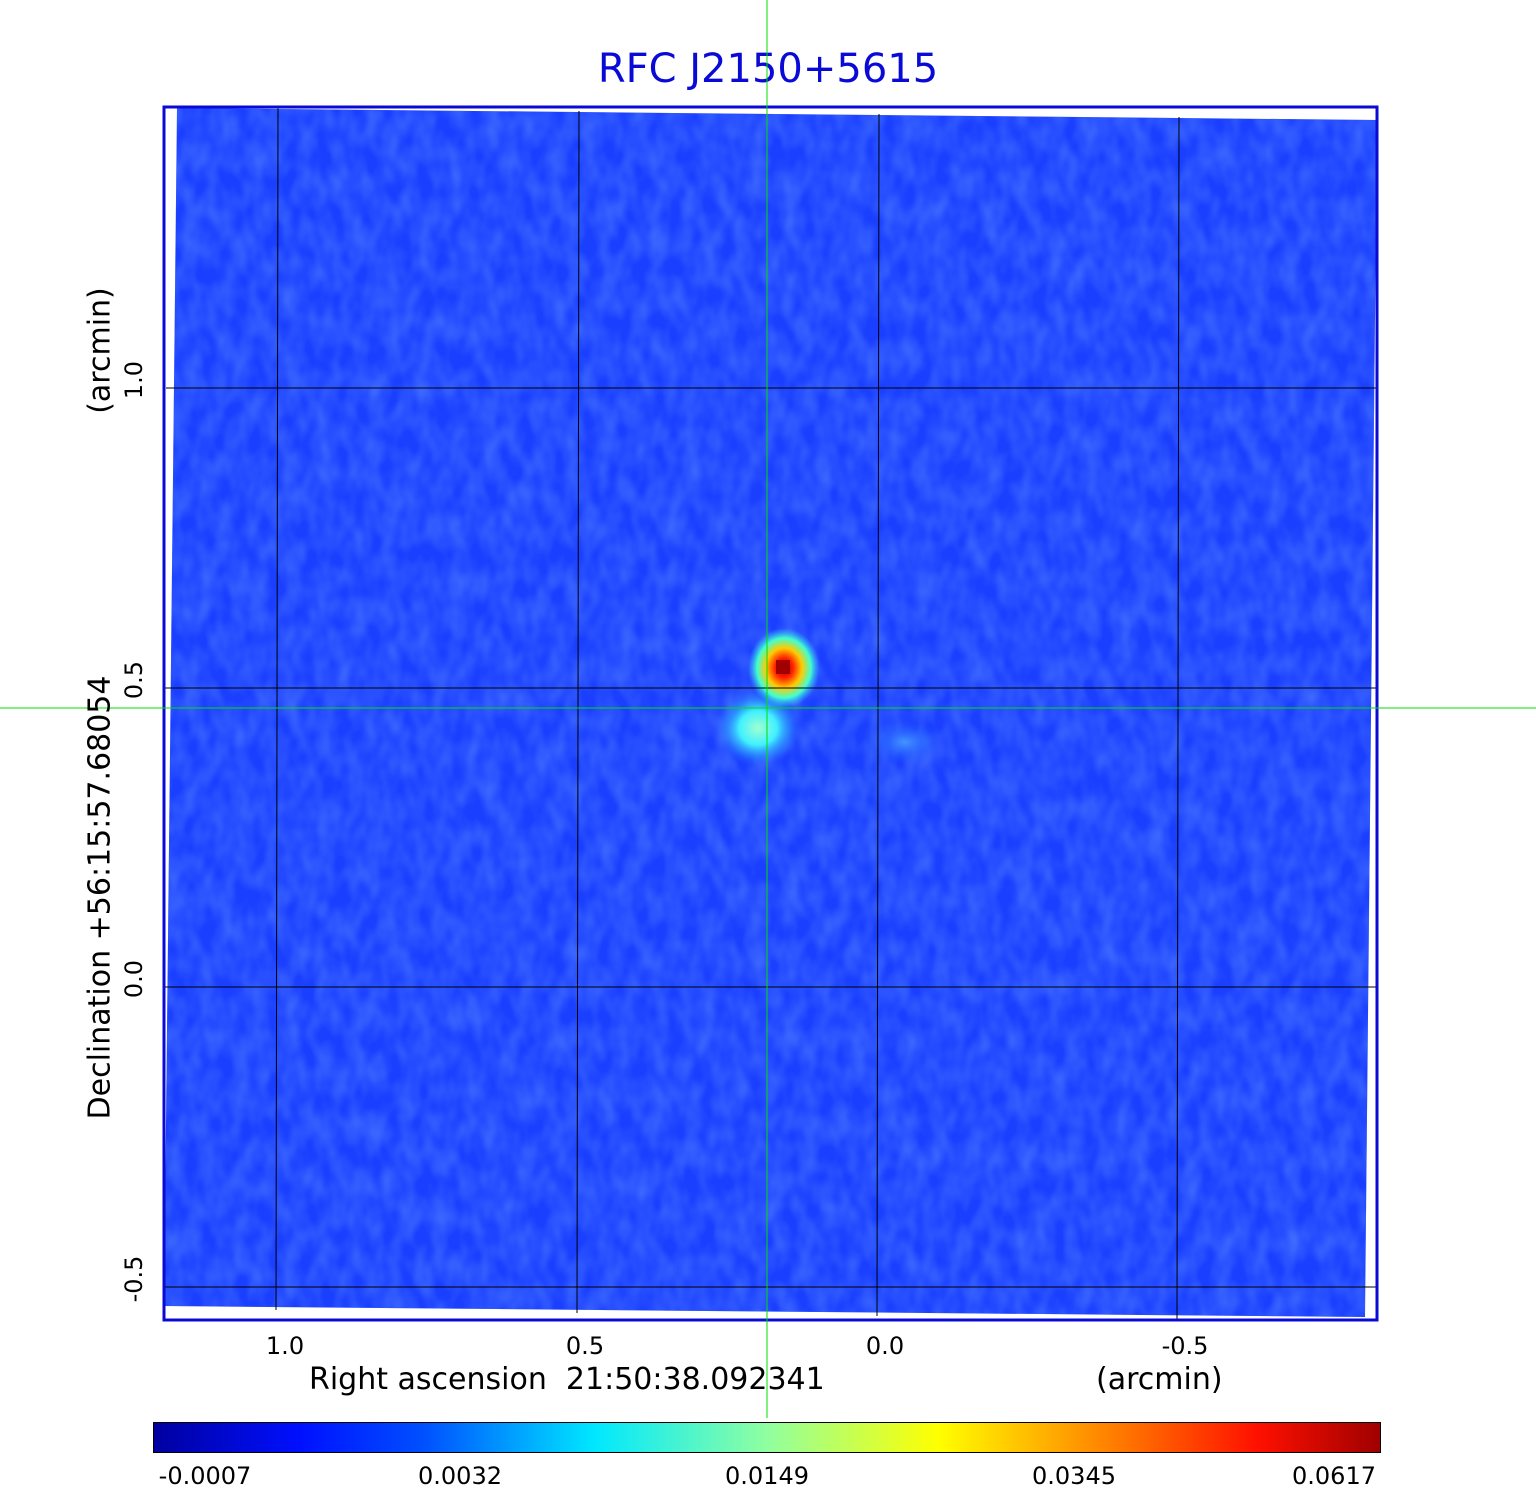 The image size is (1536, 1511). Describe the element at coordinates (1159, 1379) in the screenshot. I see `x-axis-unit: (arcmin)` at that location.